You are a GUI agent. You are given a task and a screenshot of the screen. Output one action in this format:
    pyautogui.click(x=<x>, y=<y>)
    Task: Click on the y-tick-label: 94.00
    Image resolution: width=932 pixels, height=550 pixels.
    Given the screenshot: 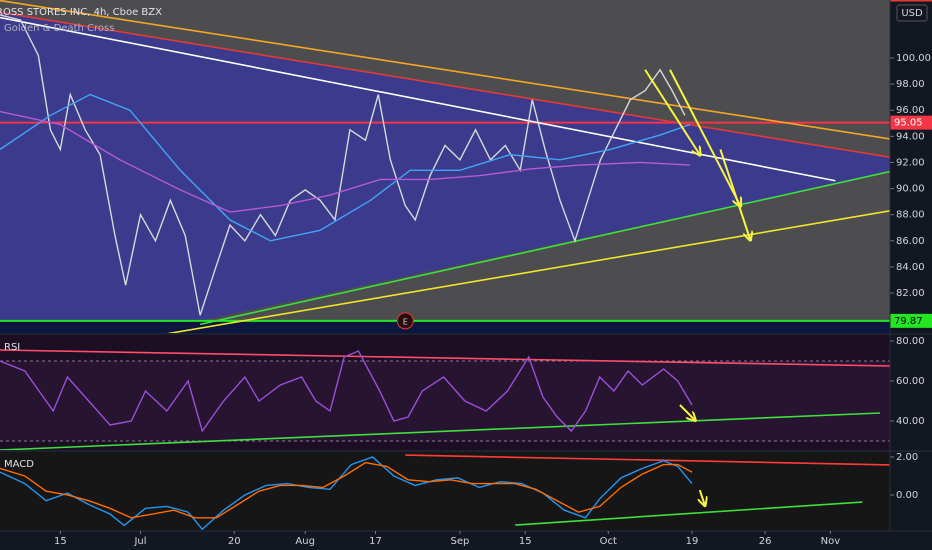 What is the action you would take?
    pyautogui.click(x=910, y=136)
    